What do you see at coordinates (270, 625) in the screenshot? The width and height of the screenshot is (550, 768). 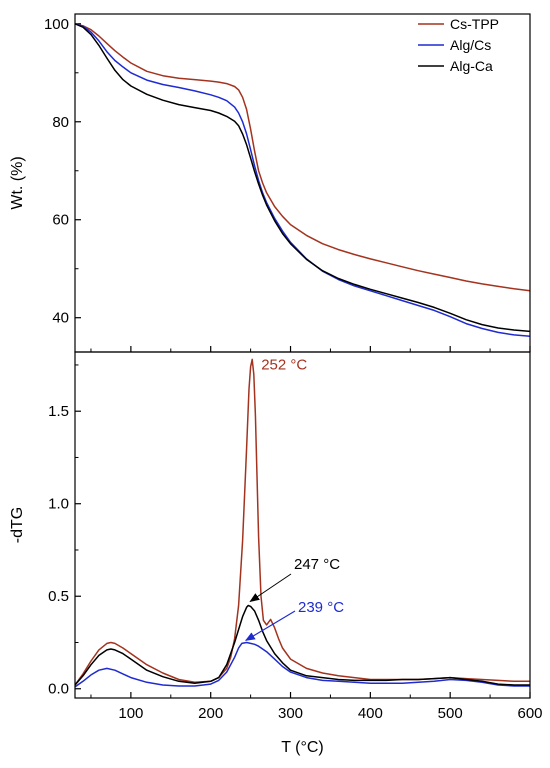 I see `peak-arrow-alg-cs` at bounding box center [270, 625].